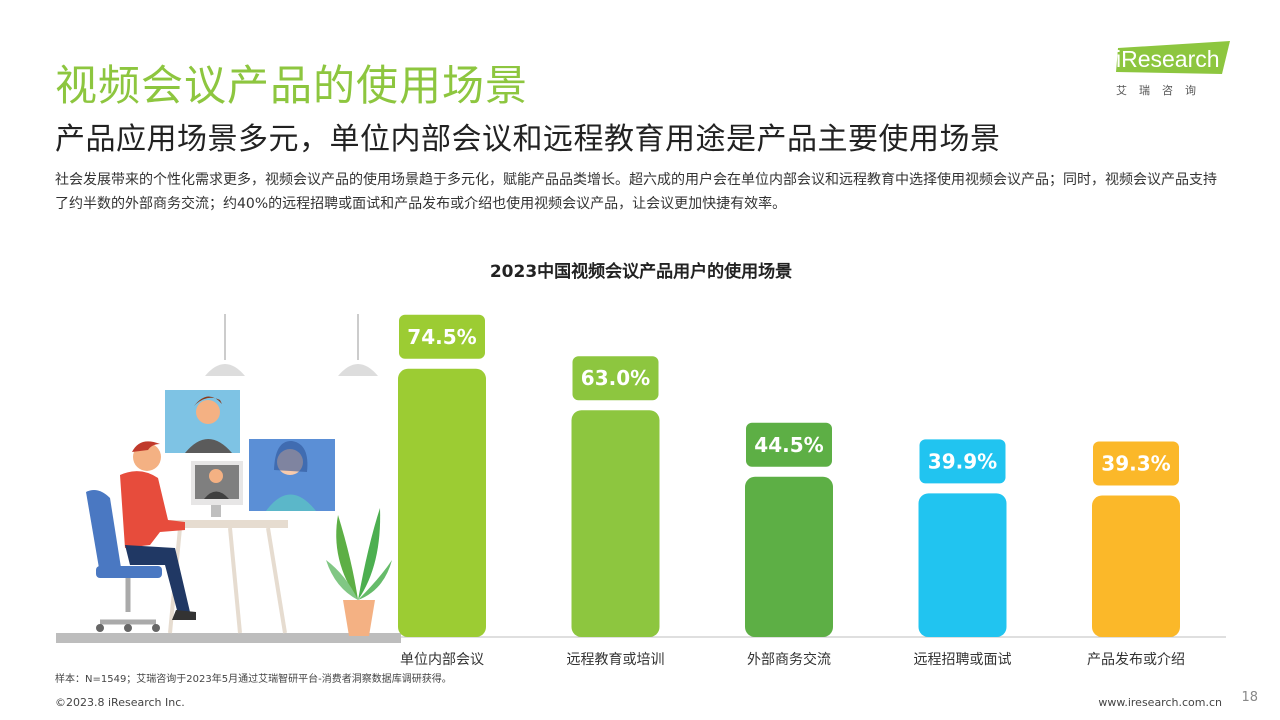 The height and width of the screenshot is (720, 1280). I want to click on page-number: 18, so click(1249, 697).